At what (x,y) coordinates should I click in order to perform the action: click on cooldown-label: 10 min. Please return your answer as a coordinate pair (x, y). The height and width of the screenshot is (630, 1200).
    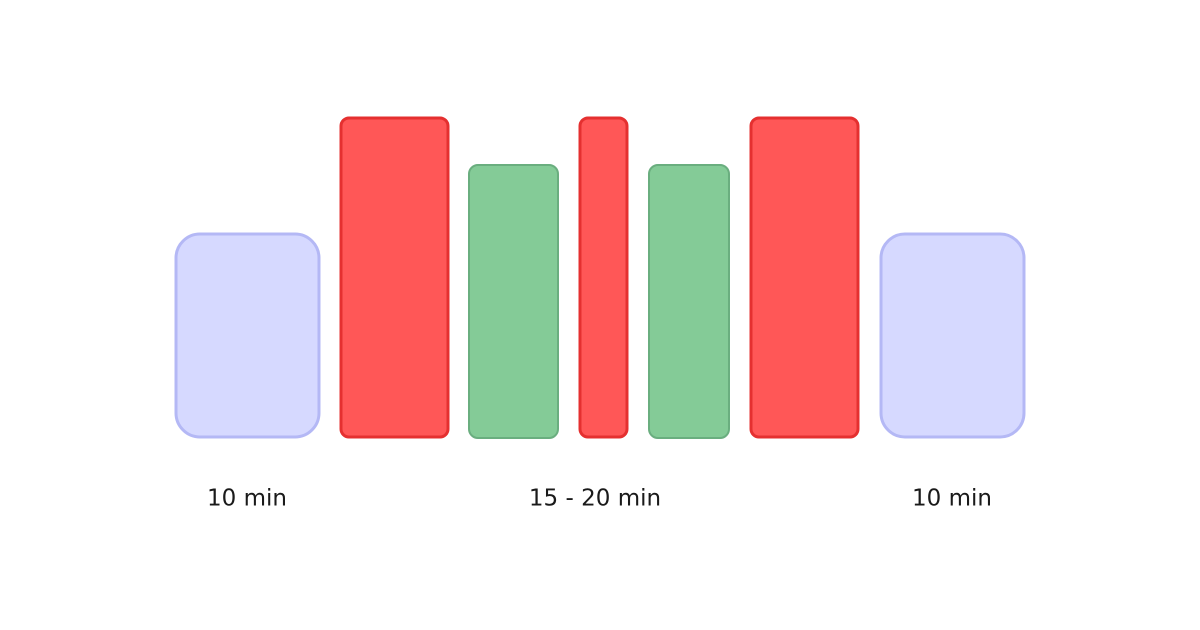
    Looking at the image, I should click on (952, 499).